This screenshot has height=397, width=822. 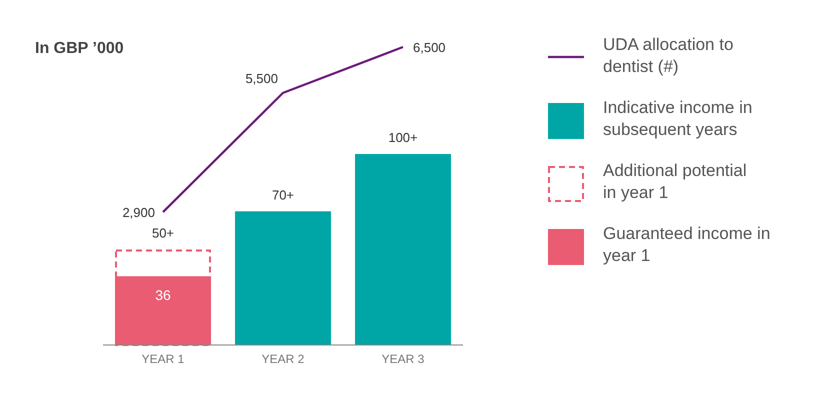 I want to click on data-label: 5,500, so click(x=261, y=78).